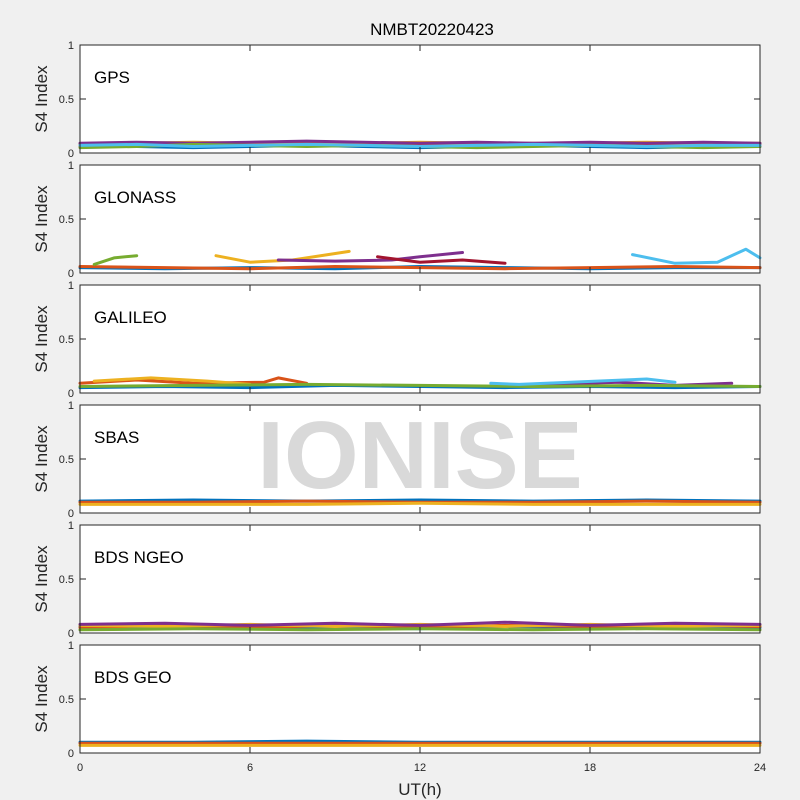 This screenshot has height=800, width=800. I want to click on panel-label: GLONASS, so click(135, 197).